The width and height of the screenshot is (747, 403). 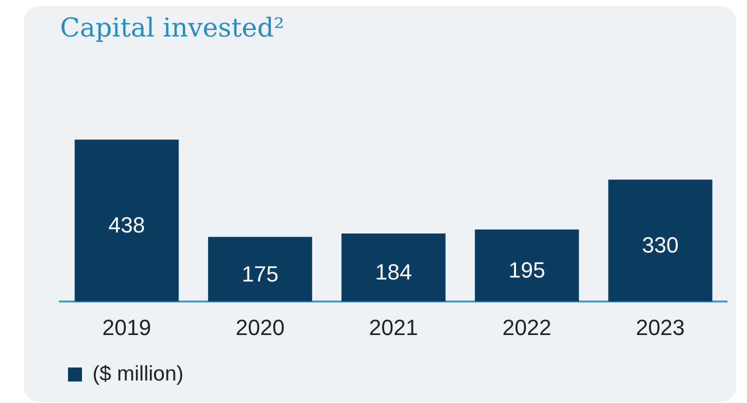 I want to click on x-tick-label: 2021, so click(x=393, y=327).